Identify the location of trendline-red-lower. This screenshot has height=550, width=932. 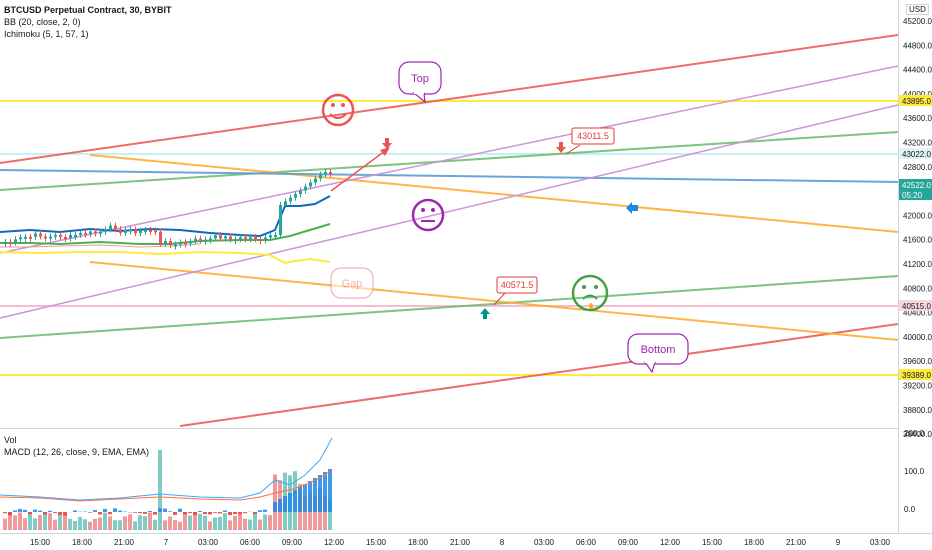
(539, 375).